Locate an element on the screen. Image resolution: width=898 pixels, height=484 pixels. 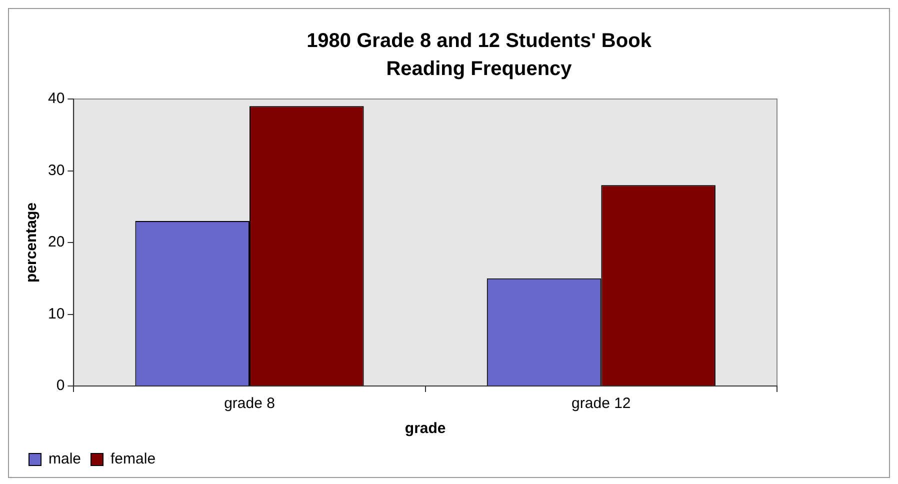
x-tick-label: grade 8 is located at coordinates (249, 403).